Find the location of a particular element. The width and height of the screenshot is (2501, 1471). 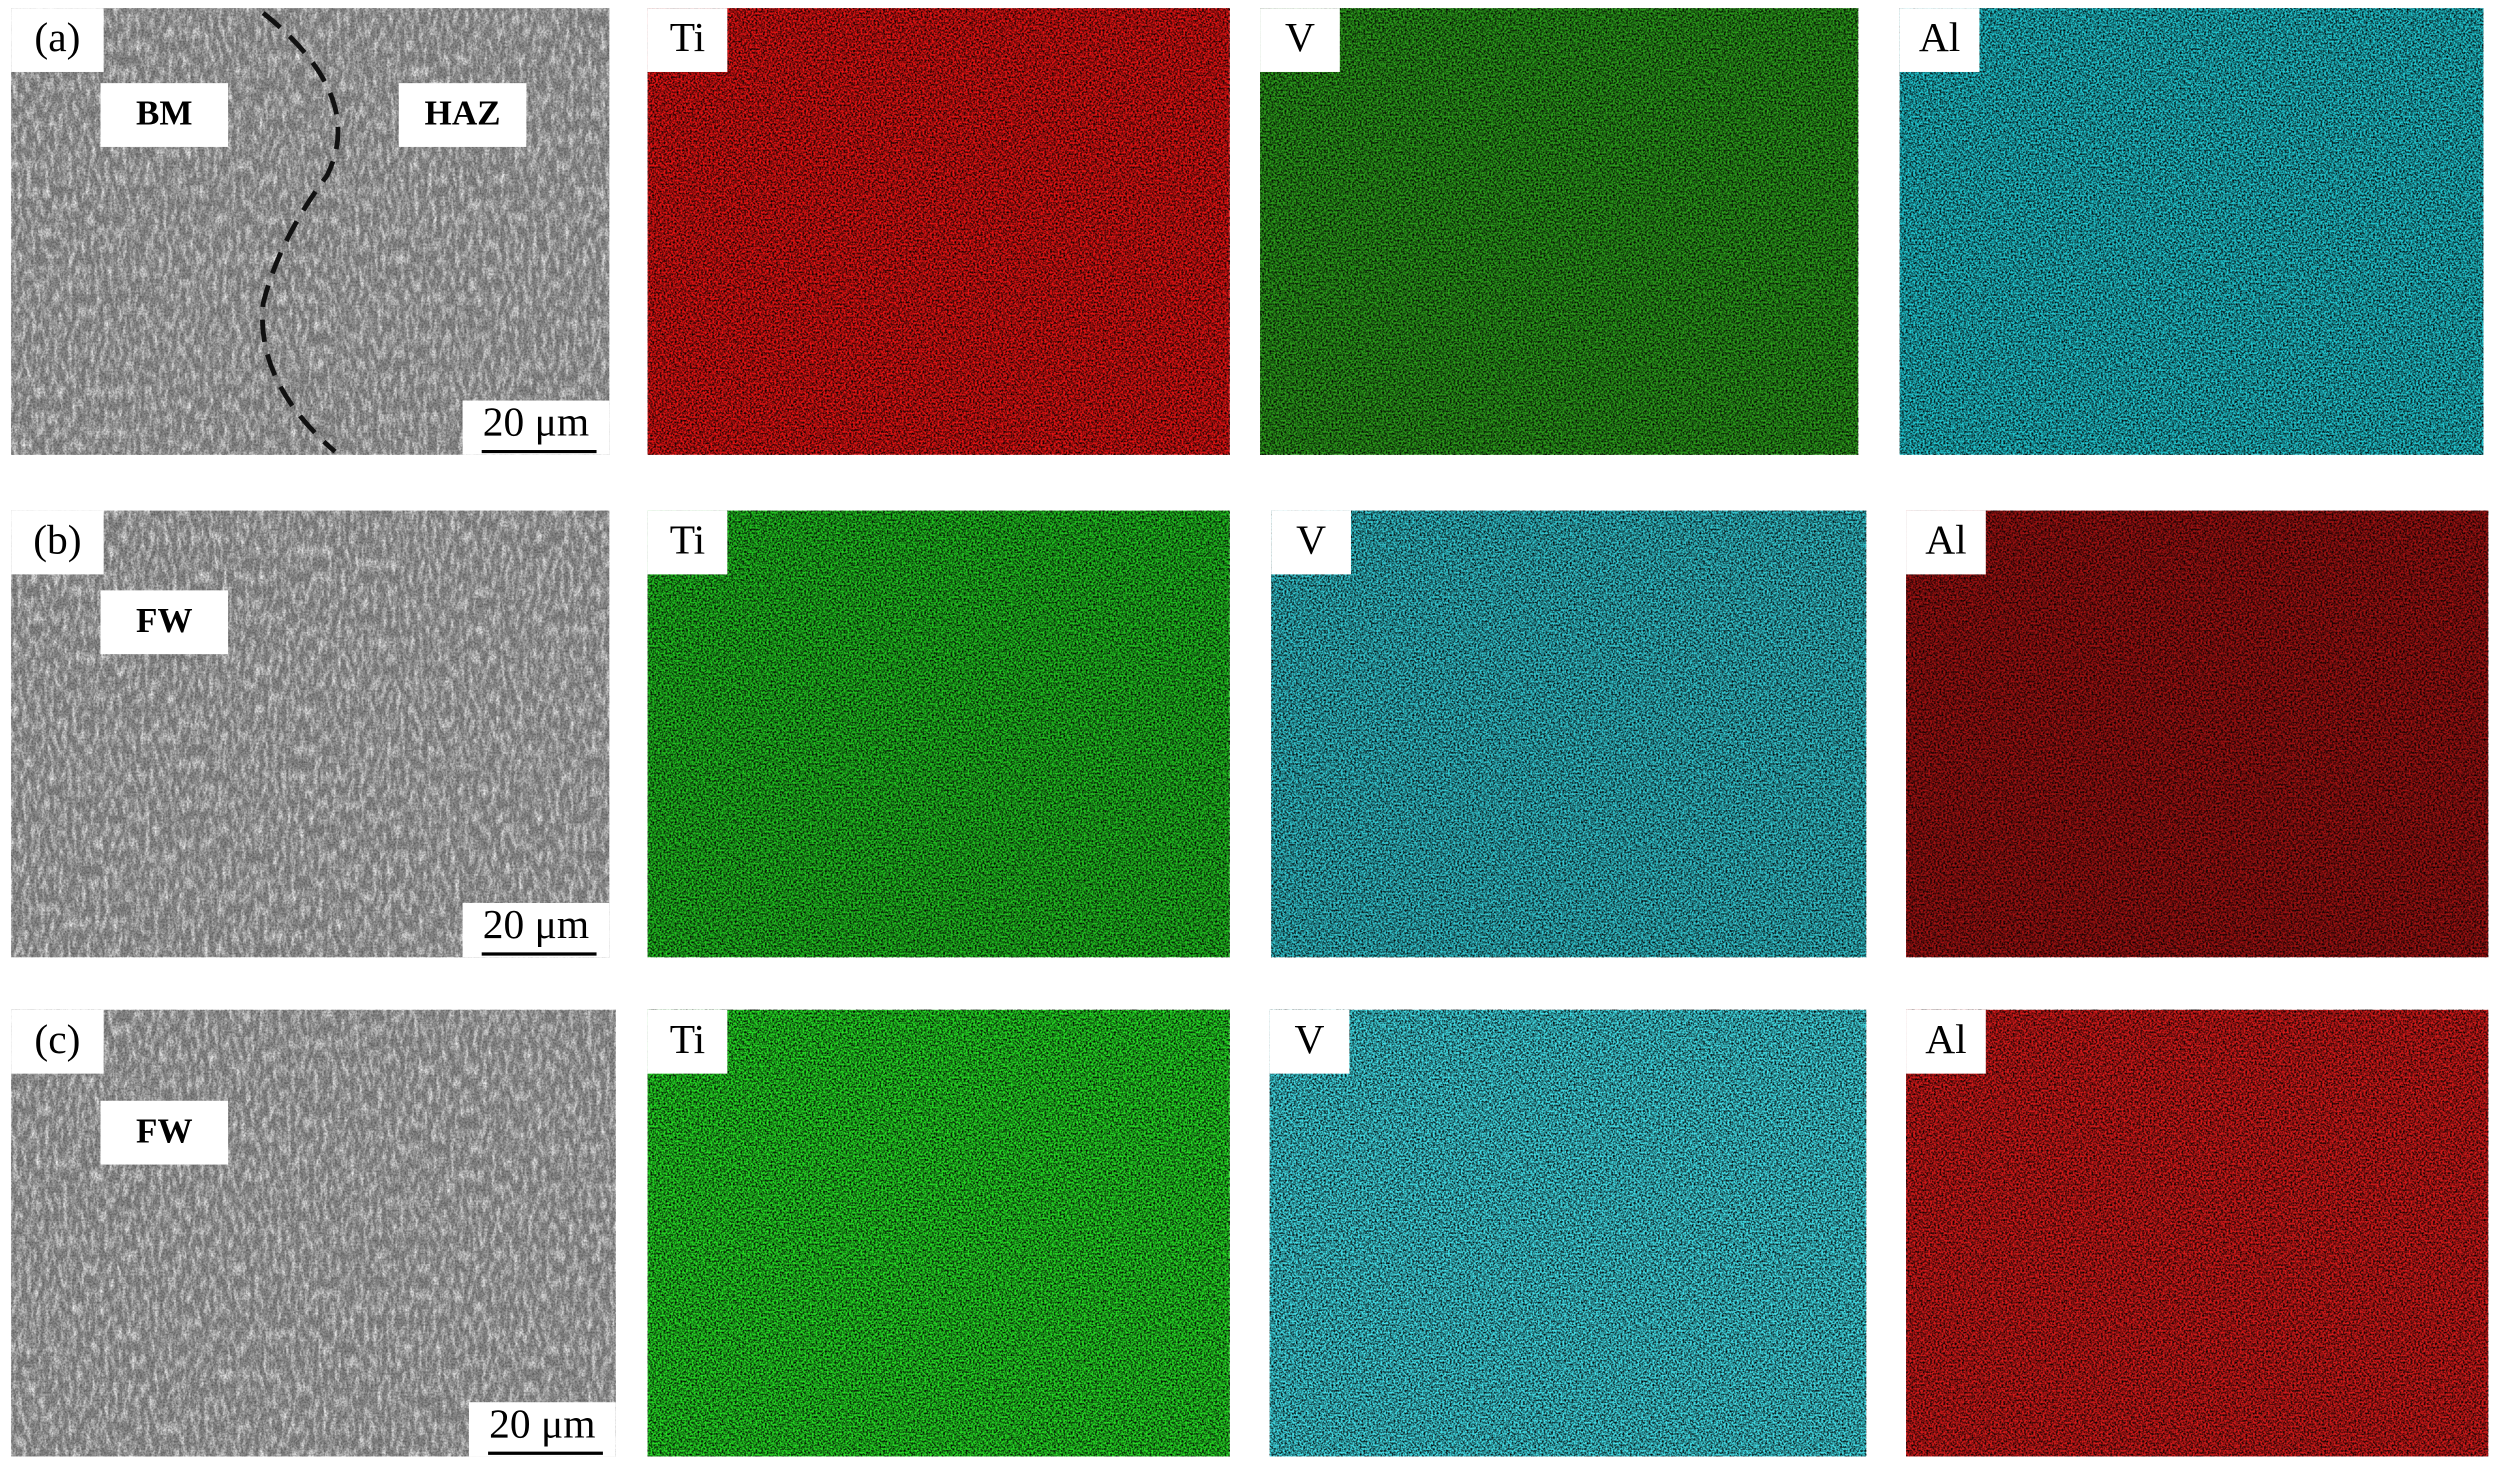

panel-label: (c) is located at coordinates (57, 1039).